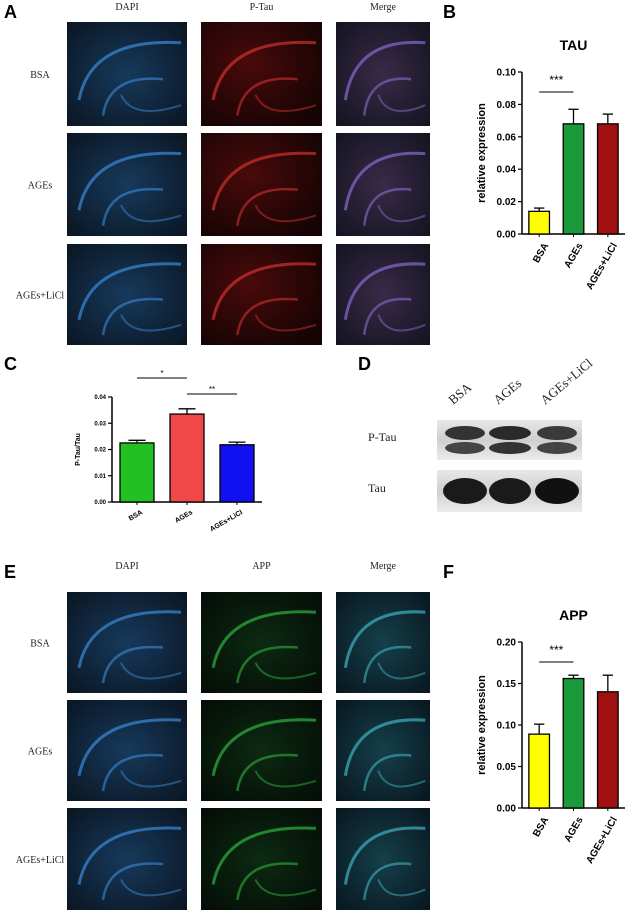 The height and width of the screenshot is (915, 638). What do you see at coordinates (261, 566) in the screenshot?
I see `column-header: APP` at bounding box center [261, 566].